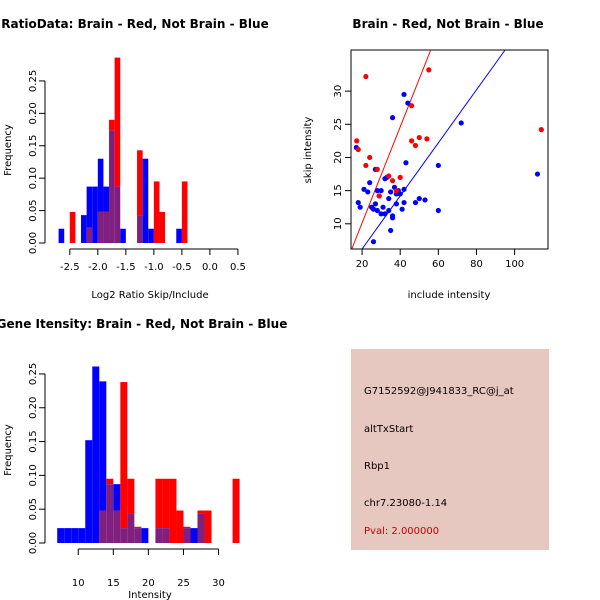 The height and width of the screenshot is (600, 600). I want to click on scatter-x-tick-label: 60, so click(438, 264).